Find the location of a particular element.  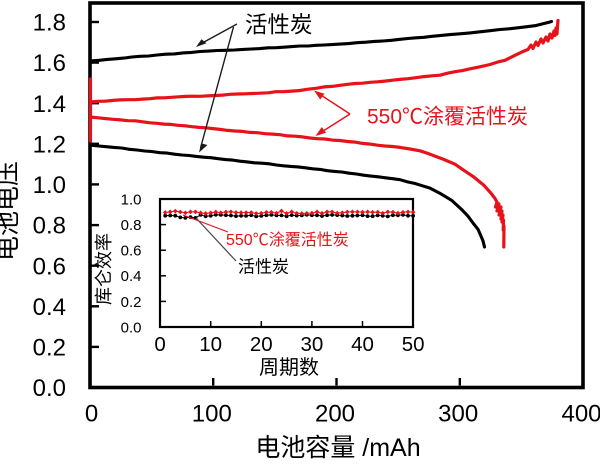

svg-text: 周期数 is located at coordinates (289, 367).